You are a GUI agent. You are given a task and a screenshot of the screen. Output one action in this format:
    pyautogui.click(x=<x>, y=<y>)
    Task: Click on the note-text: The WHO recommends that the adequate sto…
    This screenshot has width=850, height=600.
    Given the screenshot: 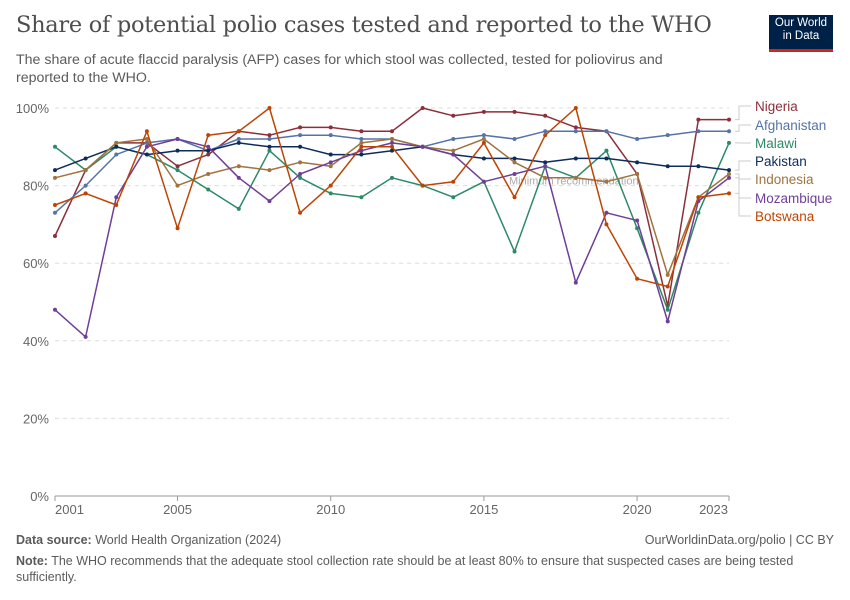 What is the action you would take?
    pyautogui.click(x=405, y=569)
    